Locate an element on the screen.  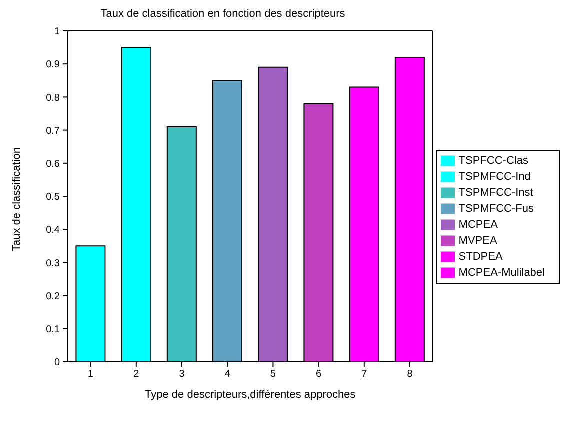
y-tick-label: 1 is located at coordinates (57, 32).